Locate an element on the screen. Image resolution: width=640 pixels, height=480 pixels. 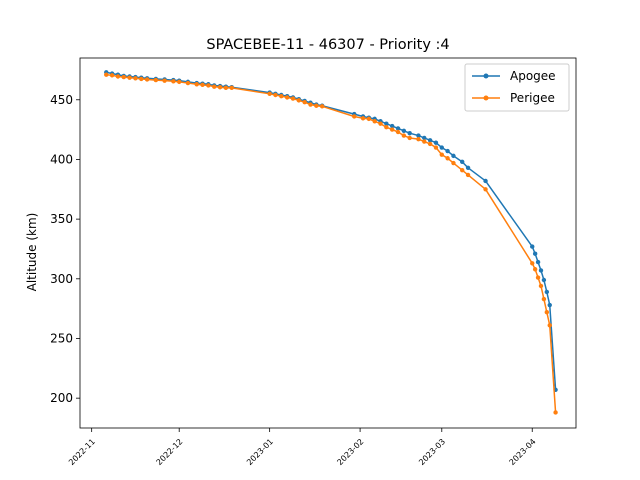
y-tick-label: 200 is located at coordinates (61, 398).